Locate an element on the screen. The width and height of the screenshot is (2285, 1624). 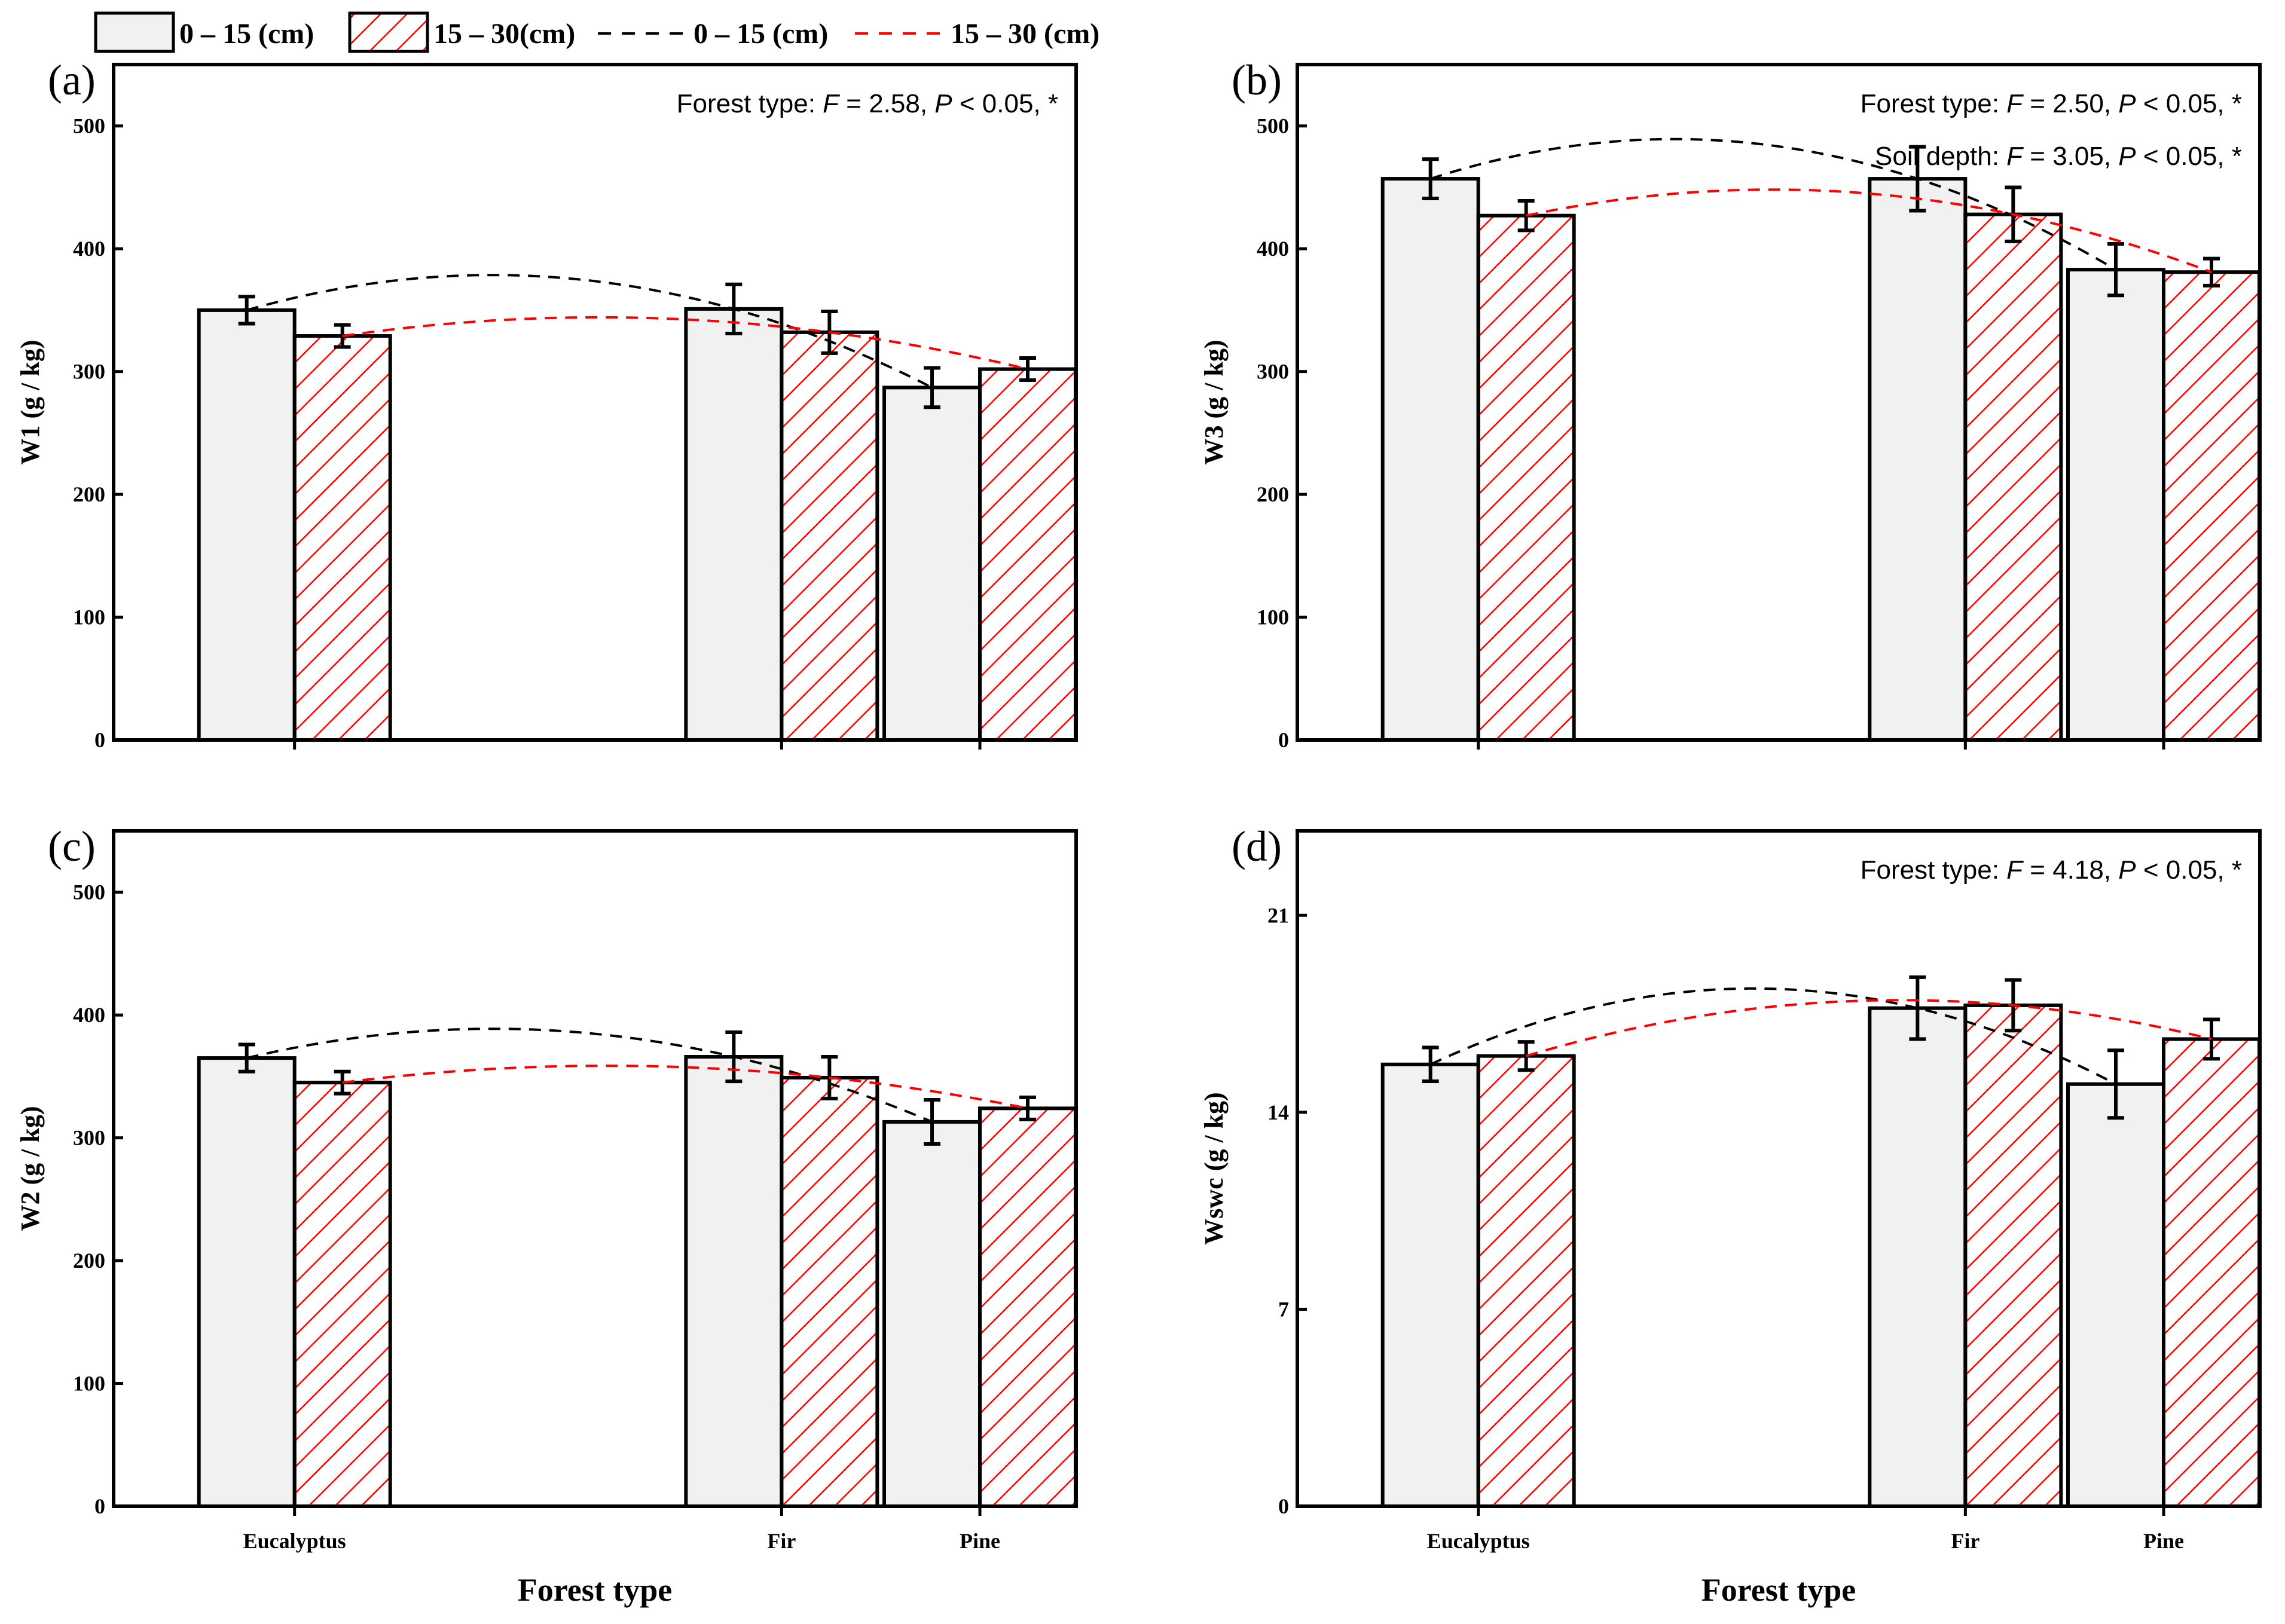
stat-annotation: Soil depth: F = 3.05, P < 0.05, * is located at coordinates (2058, 156).